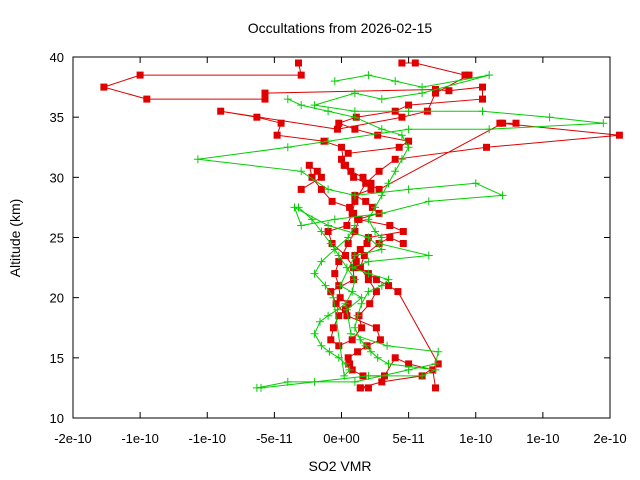 The height and width of the screenshot is (480, 640). What do you see at coordinates (57, 298) in the screenshot?
I see `y-tick-label: 20` at bounding box center [57, 298].